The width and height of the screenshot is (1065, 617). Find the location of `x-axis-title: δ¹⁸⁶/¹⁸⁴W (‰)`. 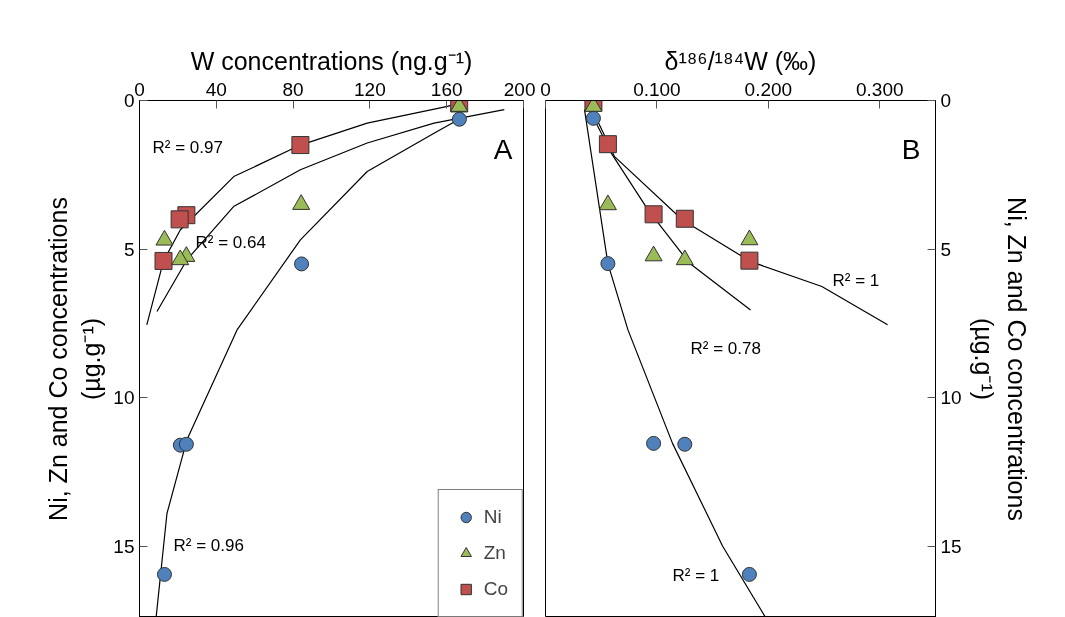

x-axis-title: δ¹⁸⁶/¹⁸⁴W (‰) is located at coordinates (740, 60).